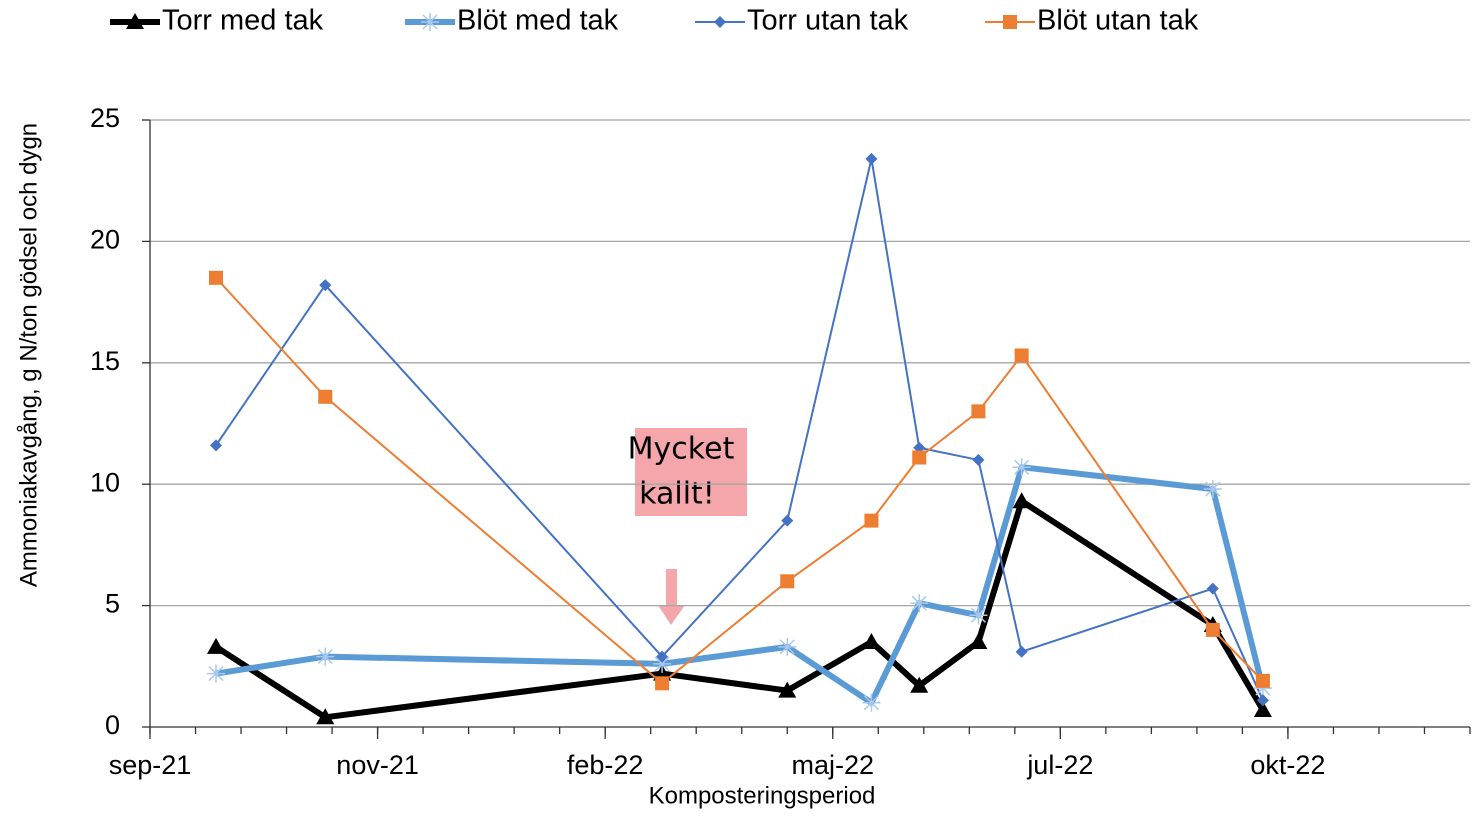  Describe the element at coordinates (681, 449) in the screenshot. I see `annotation: Mycket` at that location.